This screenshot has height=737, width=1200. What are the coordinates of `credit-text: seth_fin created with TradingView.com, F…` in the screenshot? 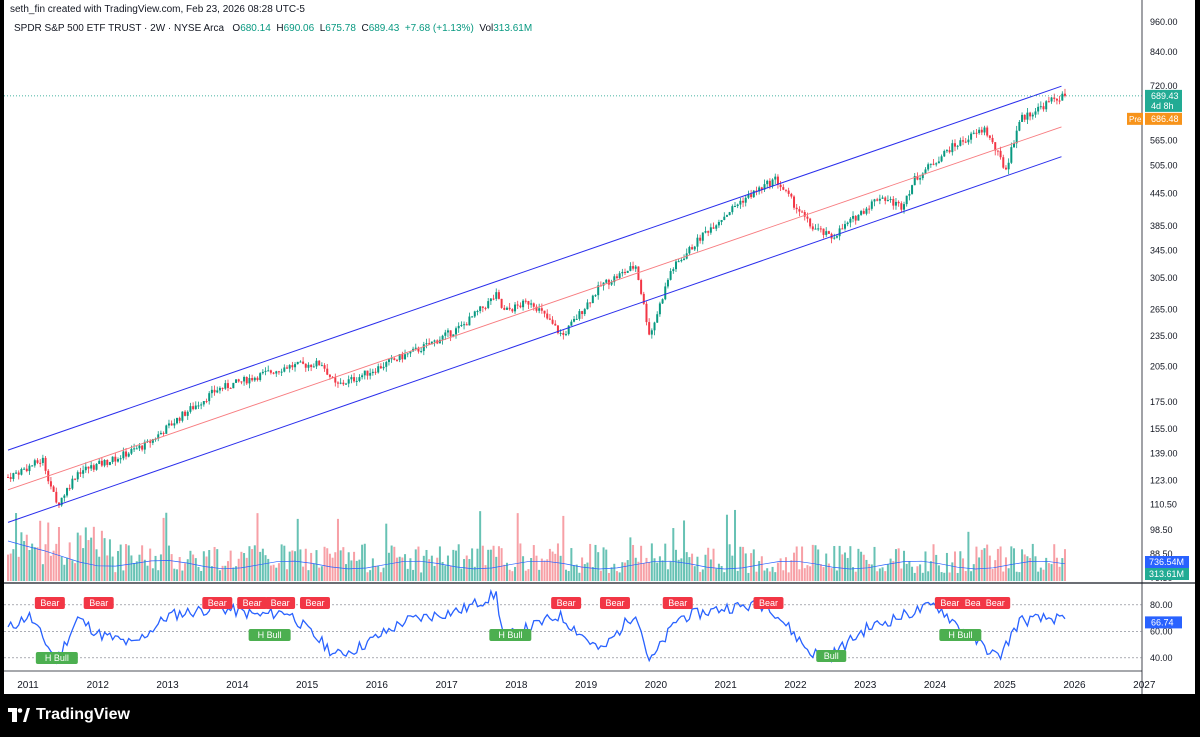 It's located at (157, 9).